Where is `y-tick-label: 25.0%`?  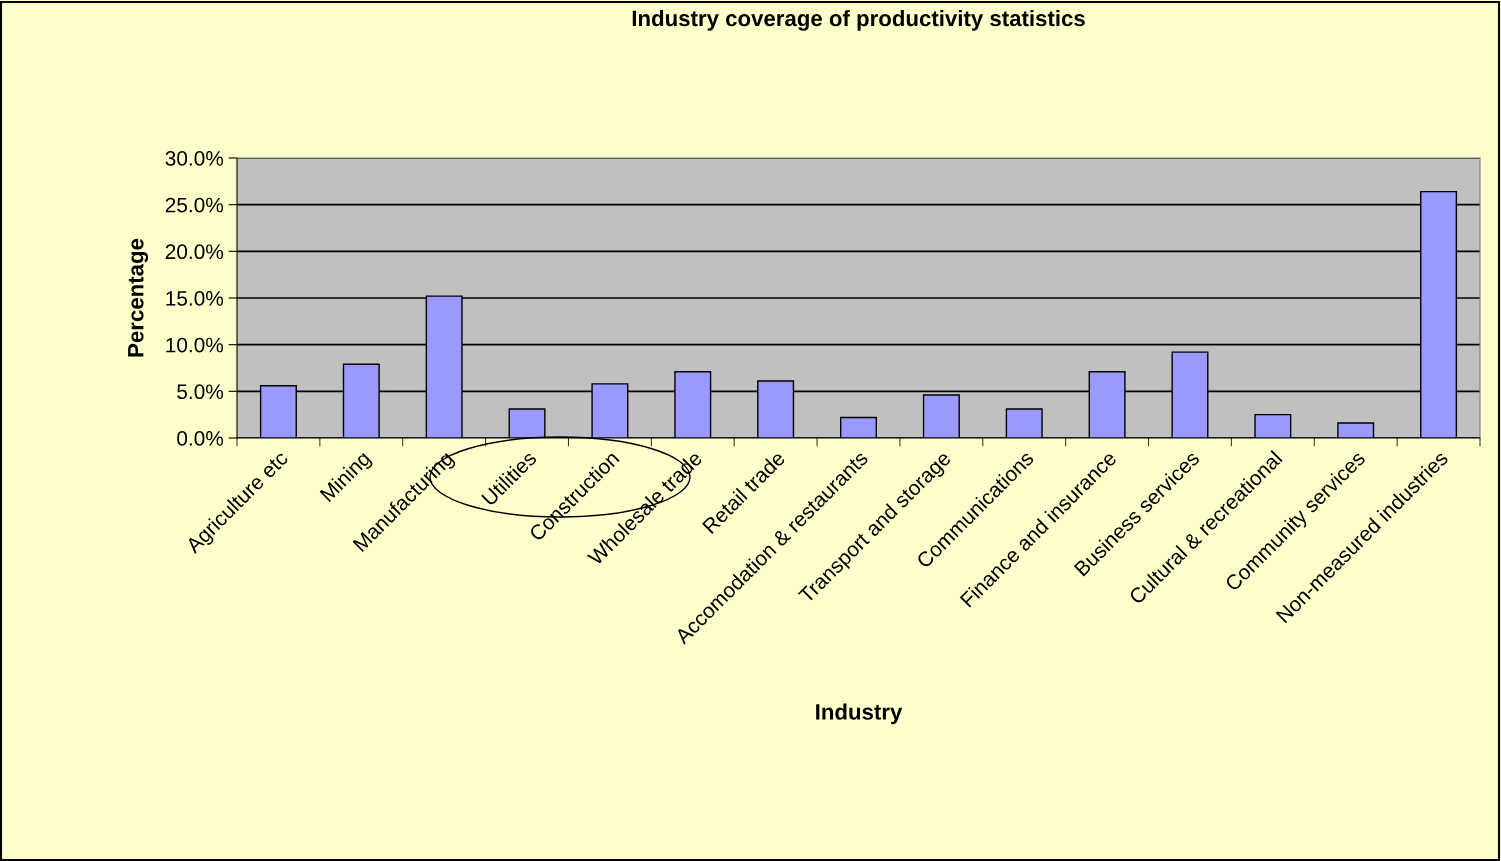
y-tick-label: 25.0% is located at coordinates (194, 205).